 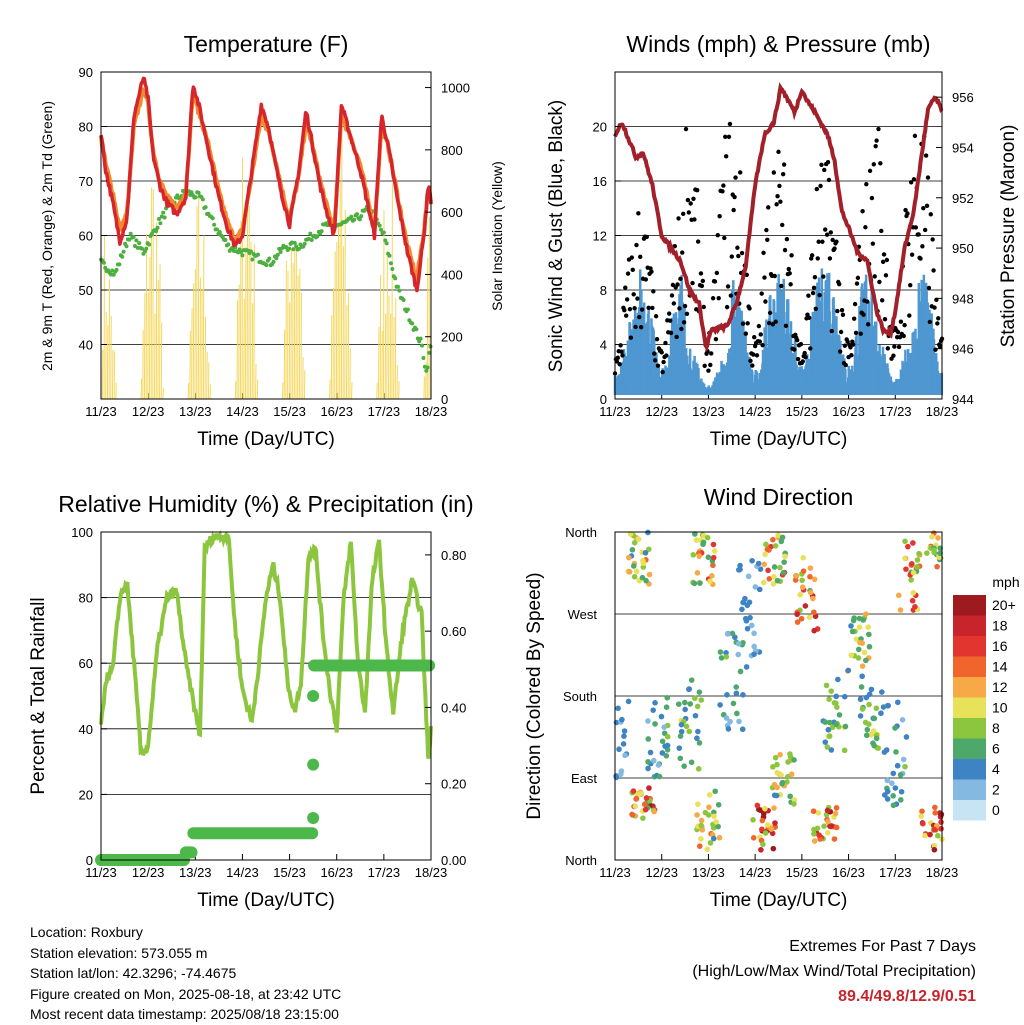 What do you see at coordinates (600, 181) in the screenshot?
I see `winds-ytick-label-left: 16` at bounding box center [600, 181].